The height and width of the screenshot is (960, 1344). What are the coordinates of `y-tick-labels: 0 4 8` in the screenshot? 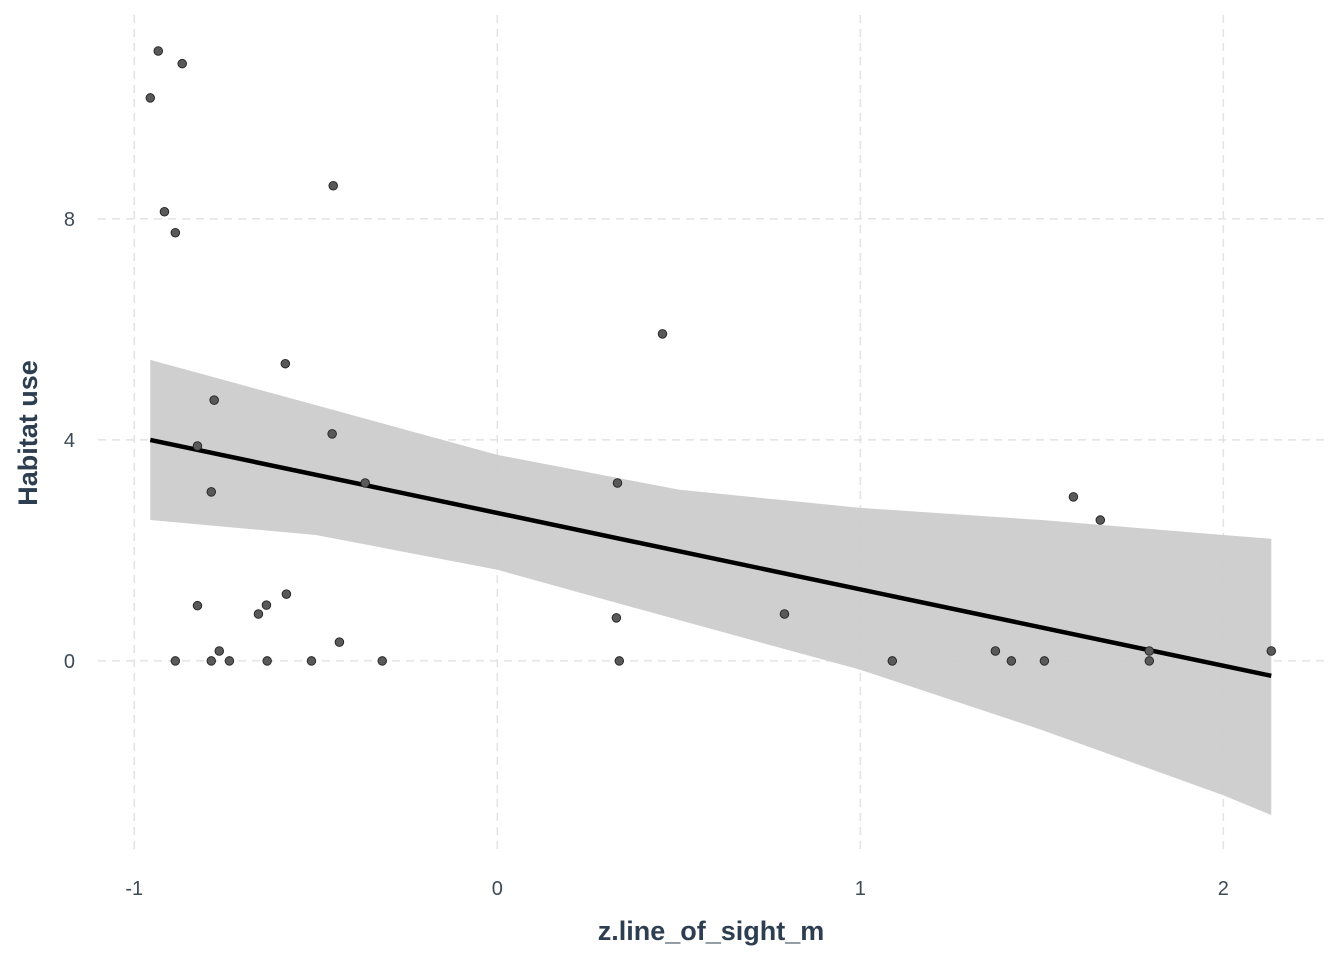 It's located at (69, 441).